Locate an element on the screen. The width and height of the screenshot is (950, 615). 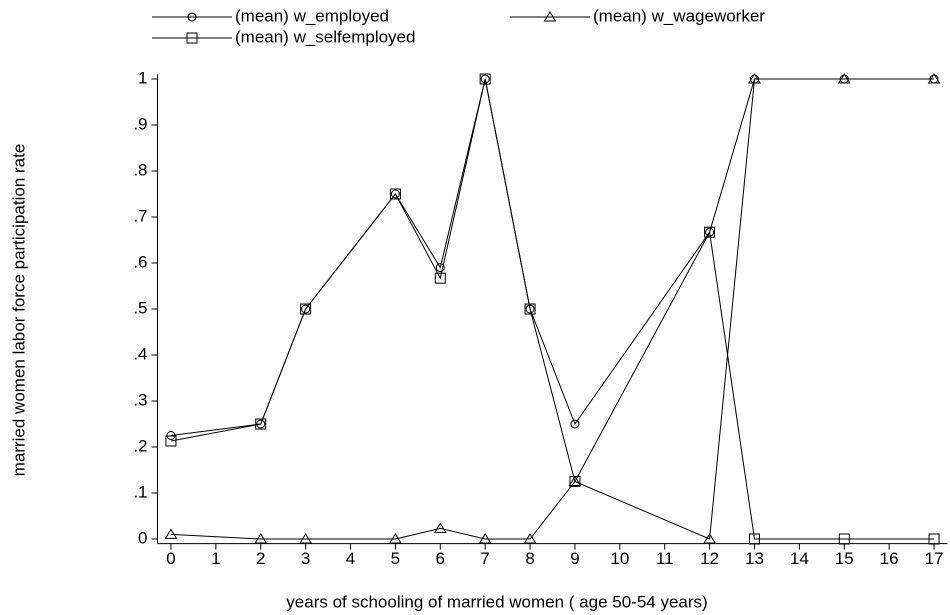
y-tick-label: .4 is located at coordinates (140, 353).